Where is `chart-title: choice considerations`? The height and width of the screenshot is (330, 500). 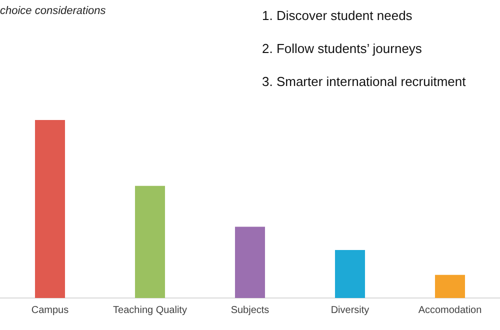
chart-title: choice considerations is located at coordinates (53, 11).